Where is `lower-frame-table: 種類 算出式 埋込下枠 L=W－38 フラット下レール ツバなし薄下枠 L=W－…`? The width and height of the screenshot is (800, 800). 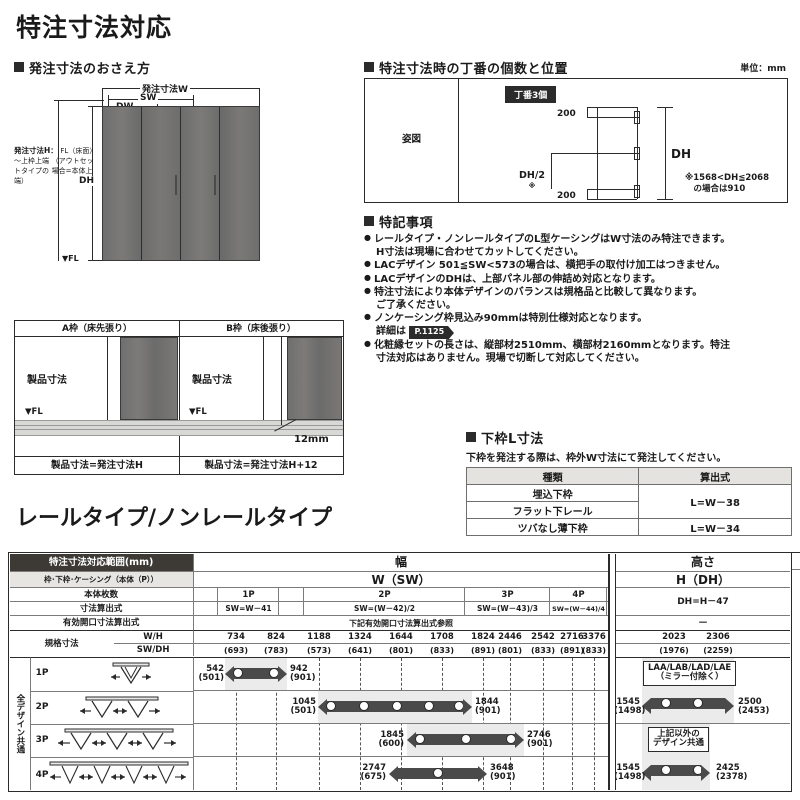 lower-frame-table: 種類 算出式 埋込下枠 L=W－38 フラット下レール ツバなし薄下枠 L=W－… is located at coordinates (628, 501).